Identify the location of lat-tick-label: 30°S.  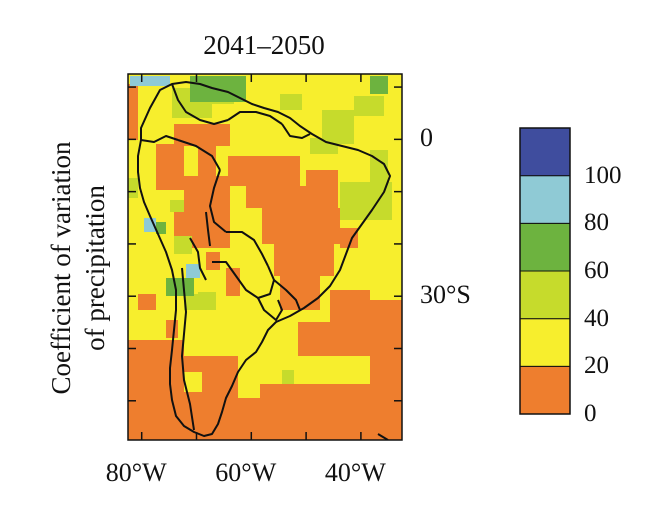
(445, 295).